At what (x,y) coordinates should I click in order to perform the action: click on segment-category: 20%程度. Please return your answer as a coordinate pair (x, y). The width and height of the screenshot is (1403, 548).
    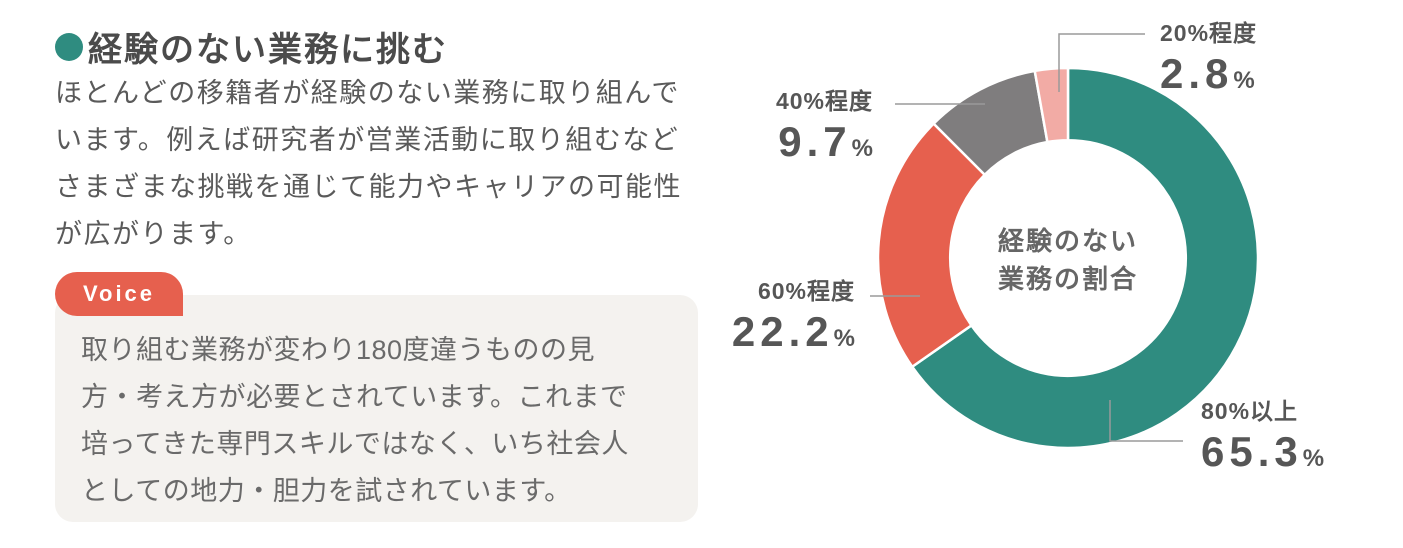
    Looking at the image, I should click on (1209, 33).